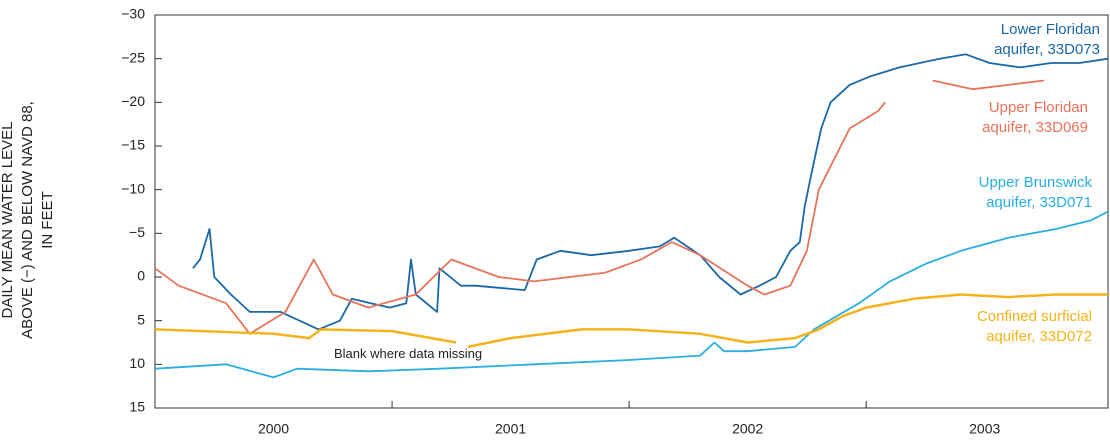  I want to click on y-tick-label: −5, so click(137, 232).